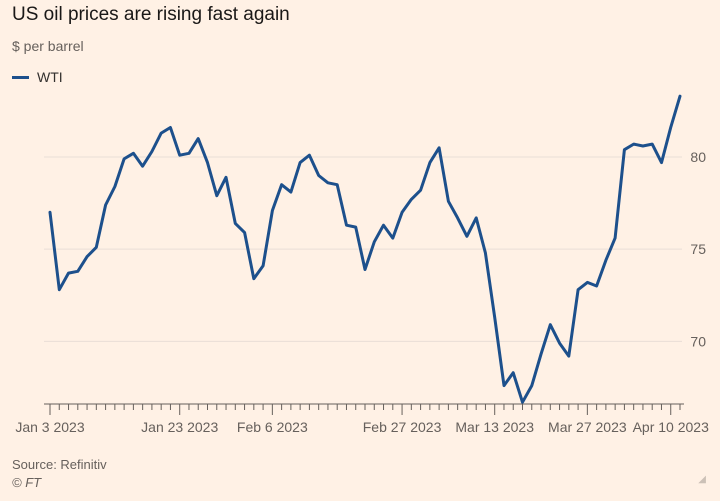  I want to click on y-tick-label: 75, so click(698, 249).